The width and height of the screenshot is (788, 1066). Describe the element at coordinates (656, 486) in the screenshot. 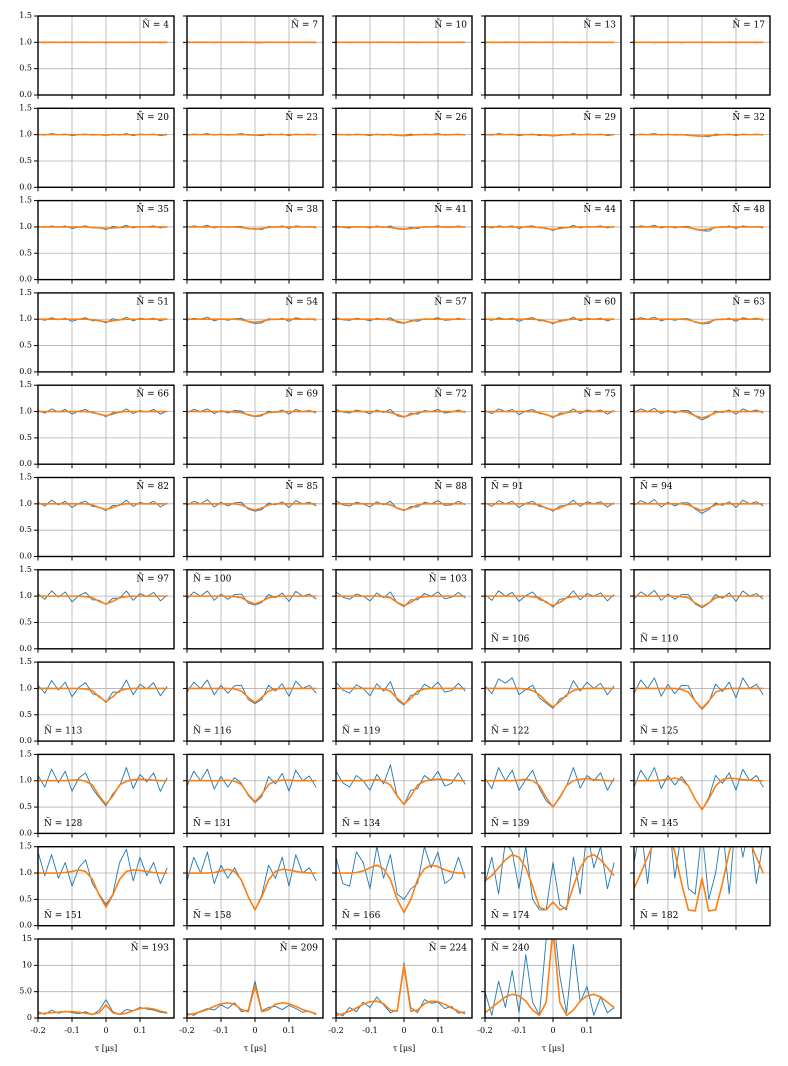

I see `panel-label: Ñ = 94` at that location.